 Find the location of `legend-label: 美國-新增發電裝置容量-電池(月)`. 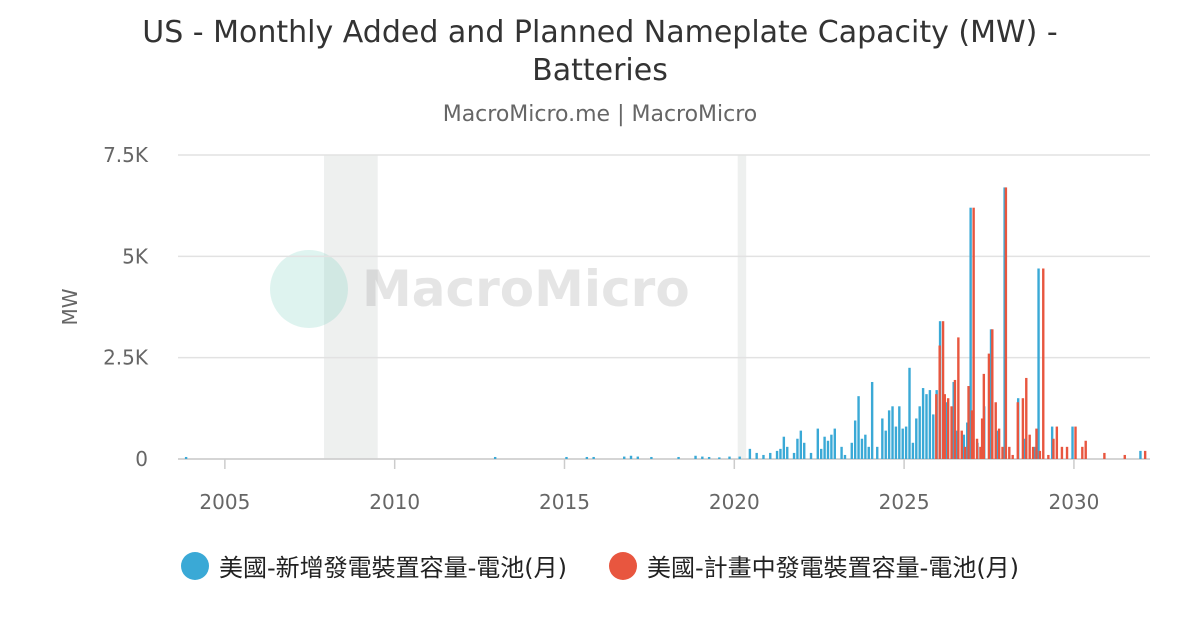

legend-label: 美國-新增發電裝置容量-電池(月) is located at coordinates (392, 568).